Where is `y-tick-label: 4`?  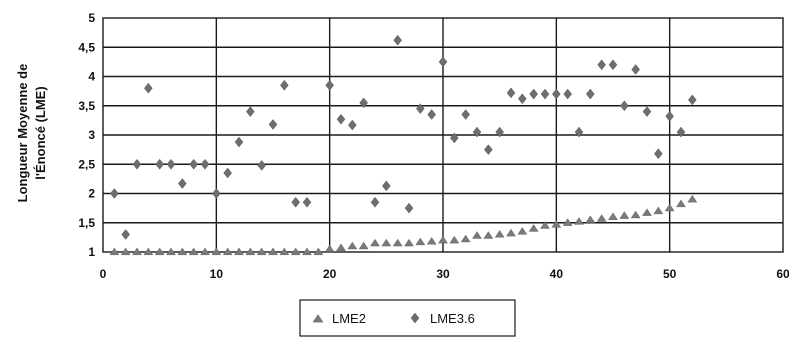 y-tick-label: 4 is located at coordinates (91, 77).